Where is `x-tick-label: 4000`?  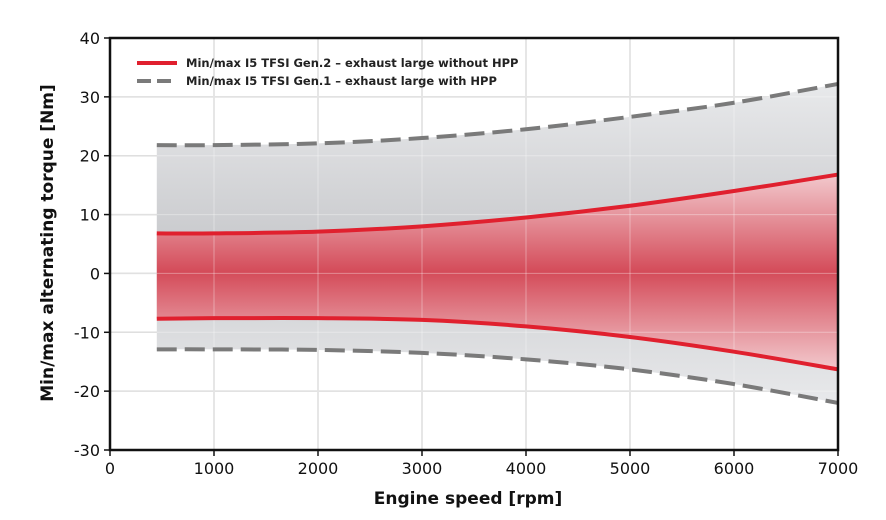 x-tick-label: 4000 is located at coordinates (526, 468).